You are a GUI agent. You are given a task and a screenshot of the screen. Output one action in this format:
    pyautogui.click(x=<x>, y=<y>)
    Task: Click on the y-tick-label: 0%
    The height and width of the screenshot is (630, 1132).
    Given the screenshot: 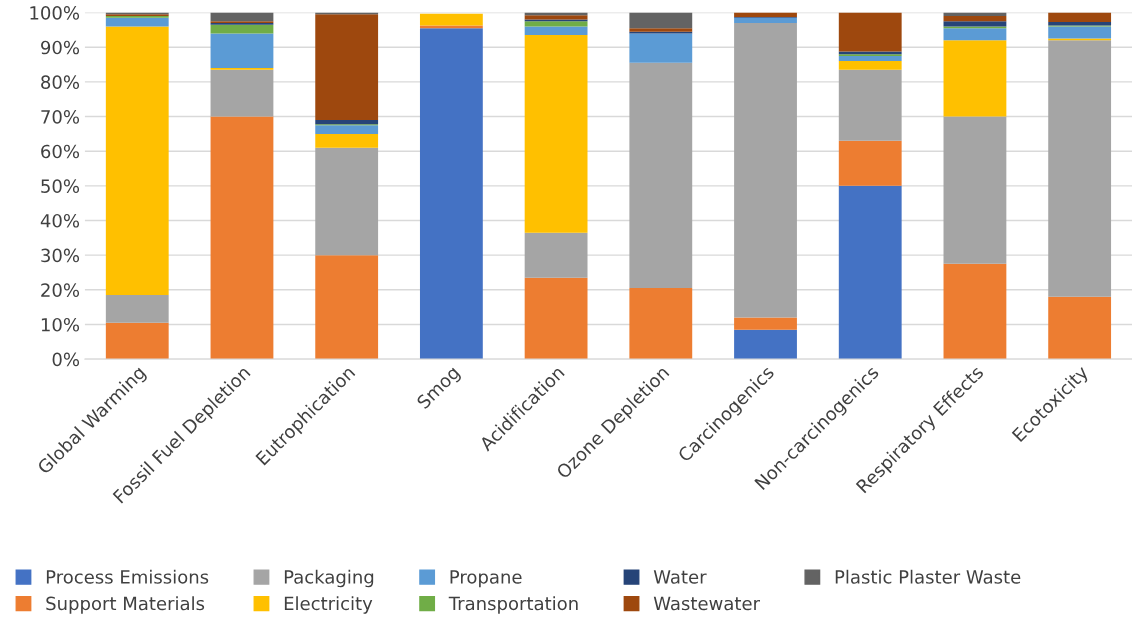 What is the action you would take?
    pyautogui.click(x=66, y=359)
    